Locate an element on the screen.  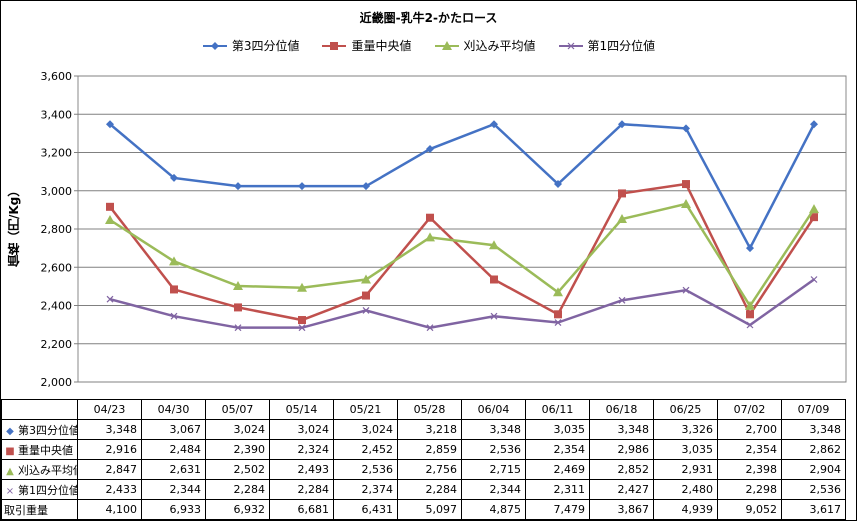
diamond-marker-icon: ◆ is located at coordinates (10, 431).